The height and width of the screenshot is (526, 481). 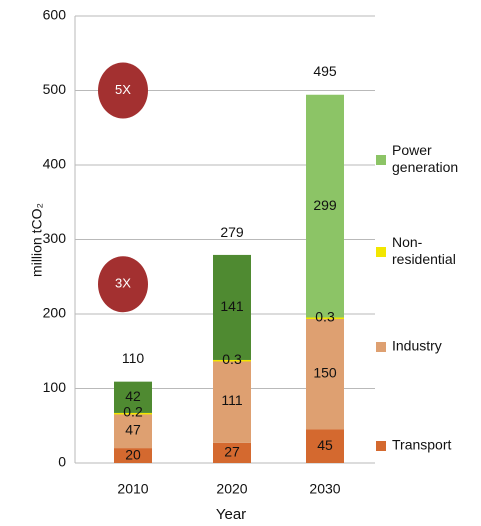 I want to click on annotation: 3X, so click(x=123, y=283).